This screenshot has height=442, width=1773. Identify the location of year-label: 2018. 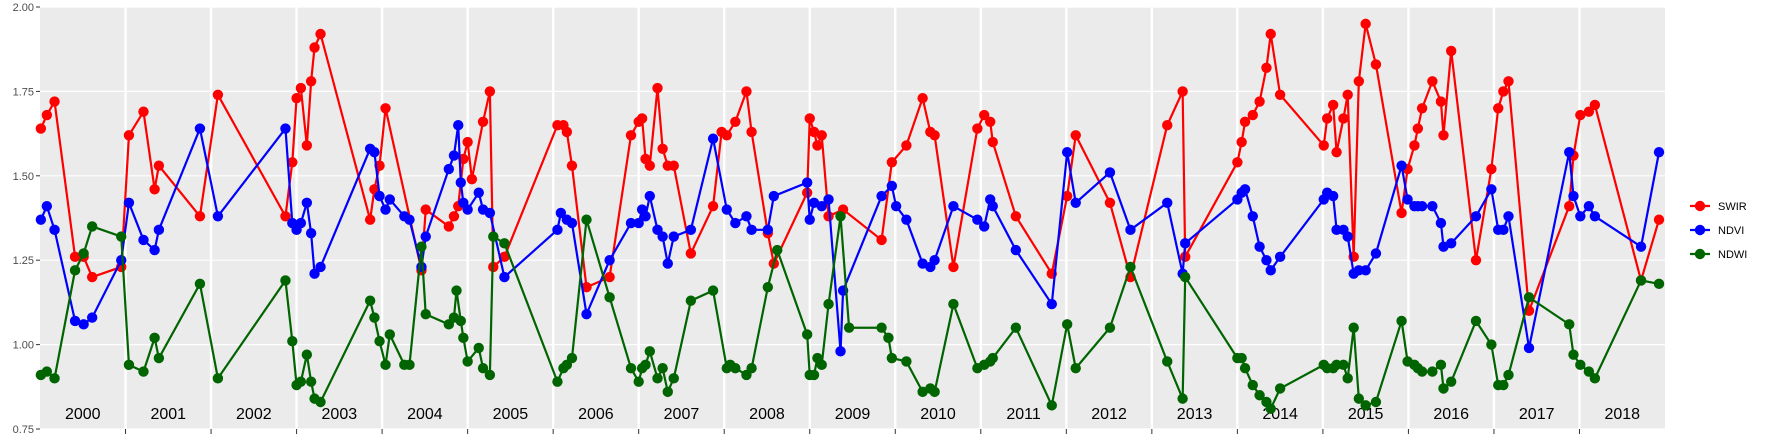
(1622, 414).